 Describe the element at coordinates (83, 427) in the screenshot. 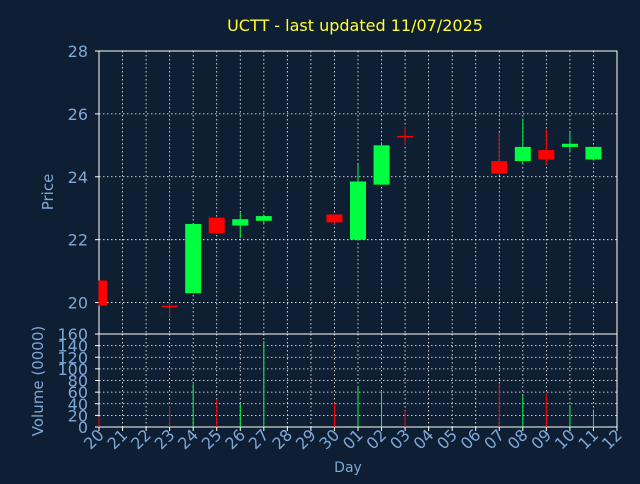

I see `volume-tick-label: 0` at that location.